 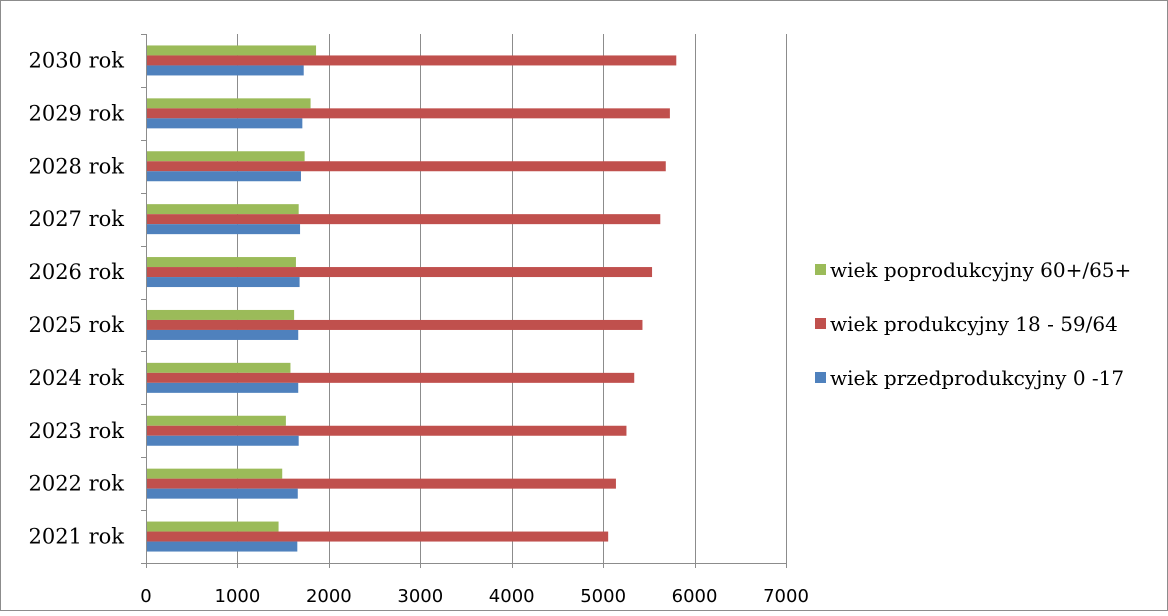 I want to click on bar-produkcyjny-2026-rok, so click(x=400, y=272).